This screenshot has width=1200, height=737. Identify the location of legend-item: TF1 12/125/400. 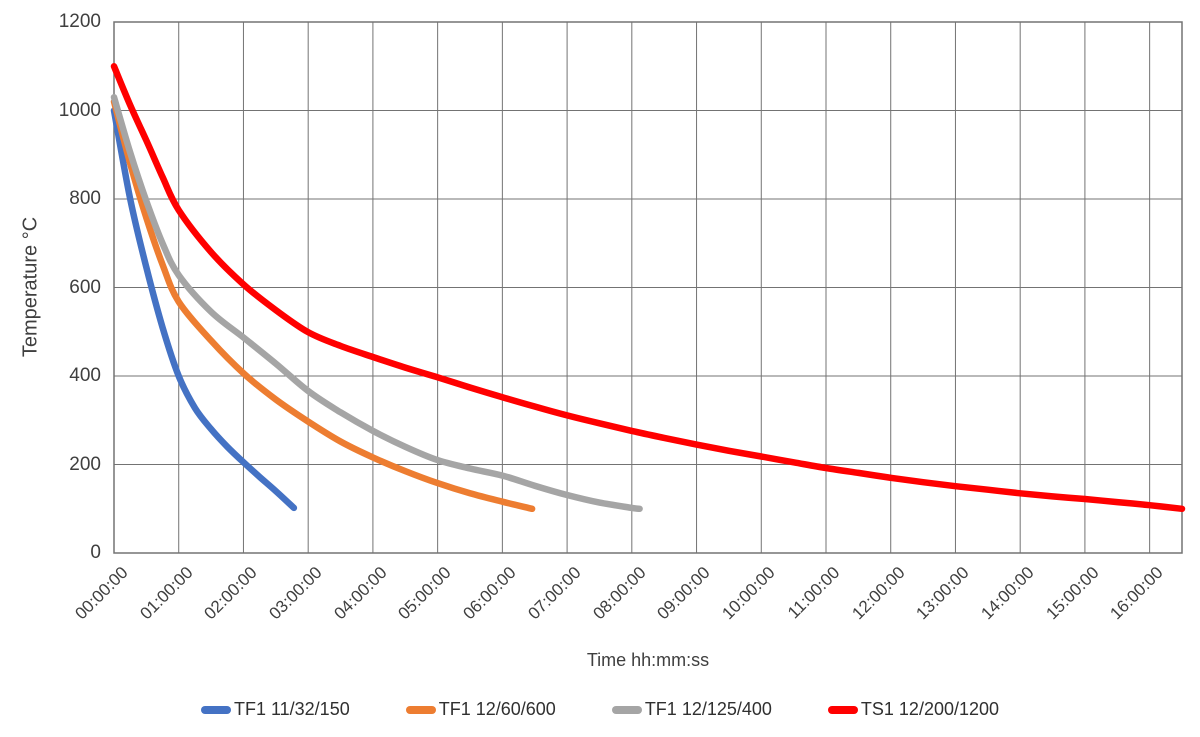
(691, 709).